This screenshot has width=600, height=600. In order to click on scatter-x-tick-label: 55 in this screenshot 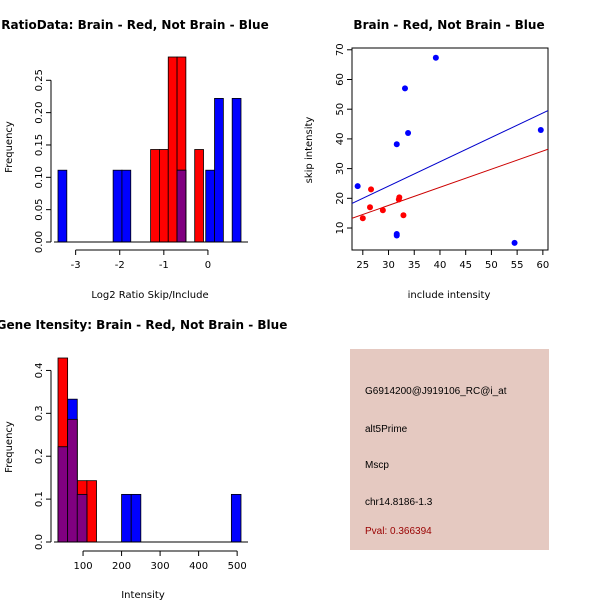, I will do `click(517, 265)`.